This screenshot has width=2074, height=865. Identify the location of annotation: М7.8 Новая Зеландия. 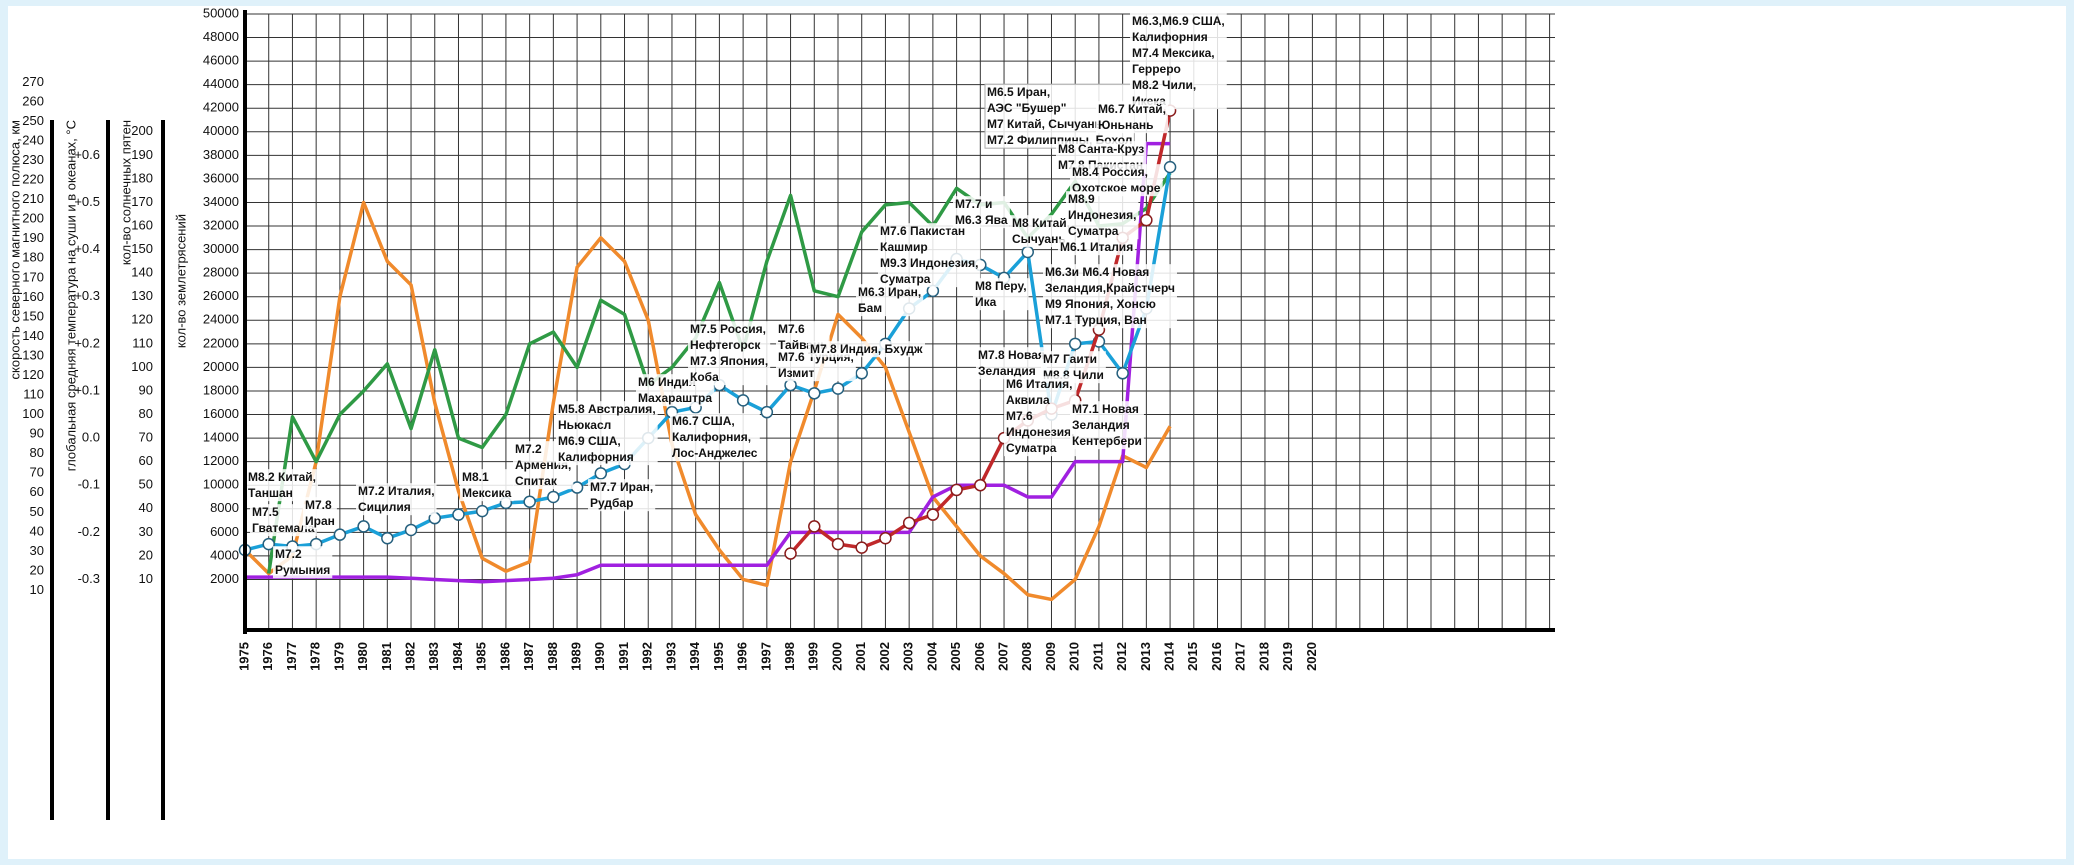
(1011, 363).